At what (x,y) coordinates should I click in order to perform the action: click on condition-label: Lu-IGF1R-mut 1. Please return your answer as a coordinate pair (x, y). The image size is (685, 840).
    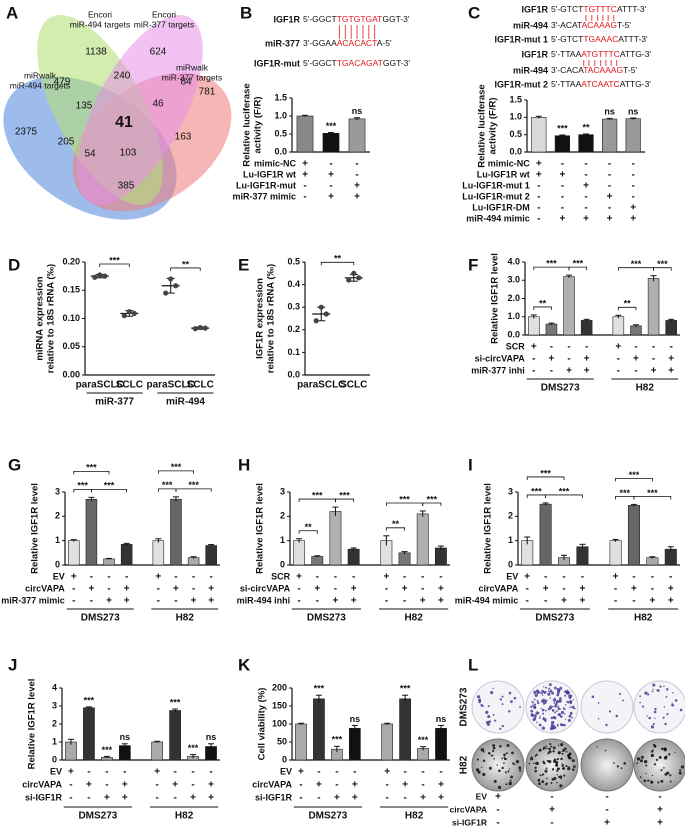
    Looking at the image, I should click on (496, 185).